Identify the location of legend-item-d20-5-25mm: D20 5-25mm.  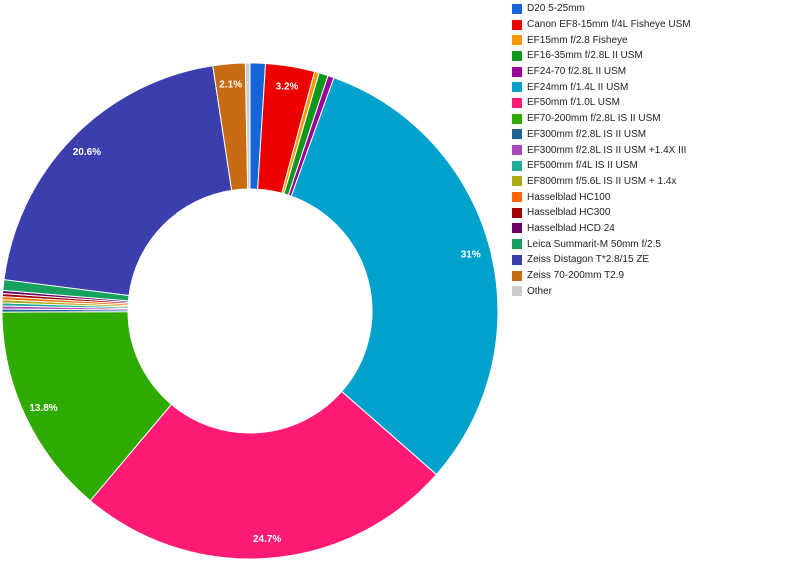
(655, 9).